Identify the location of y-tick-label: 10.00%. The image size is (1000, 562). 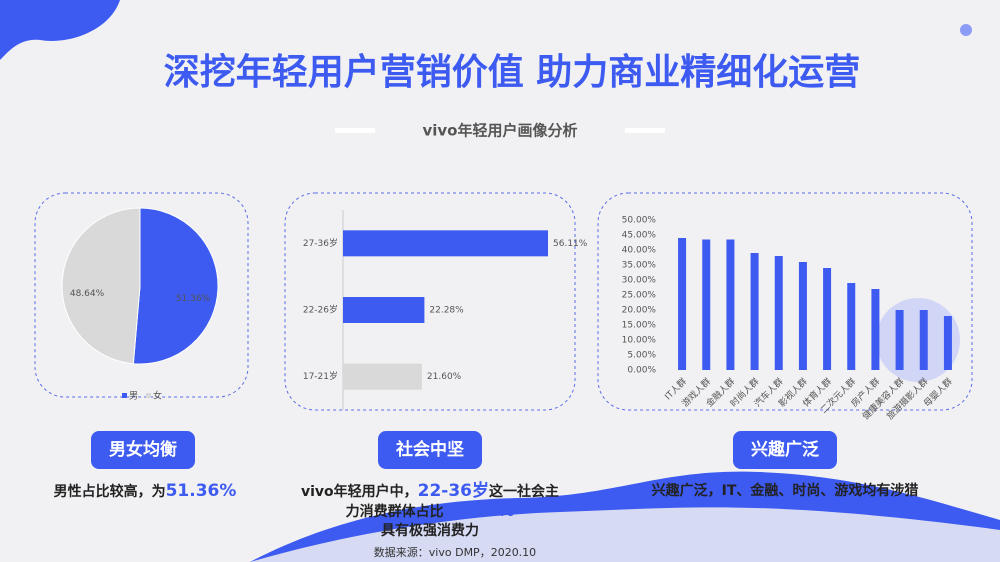
(639, 341).